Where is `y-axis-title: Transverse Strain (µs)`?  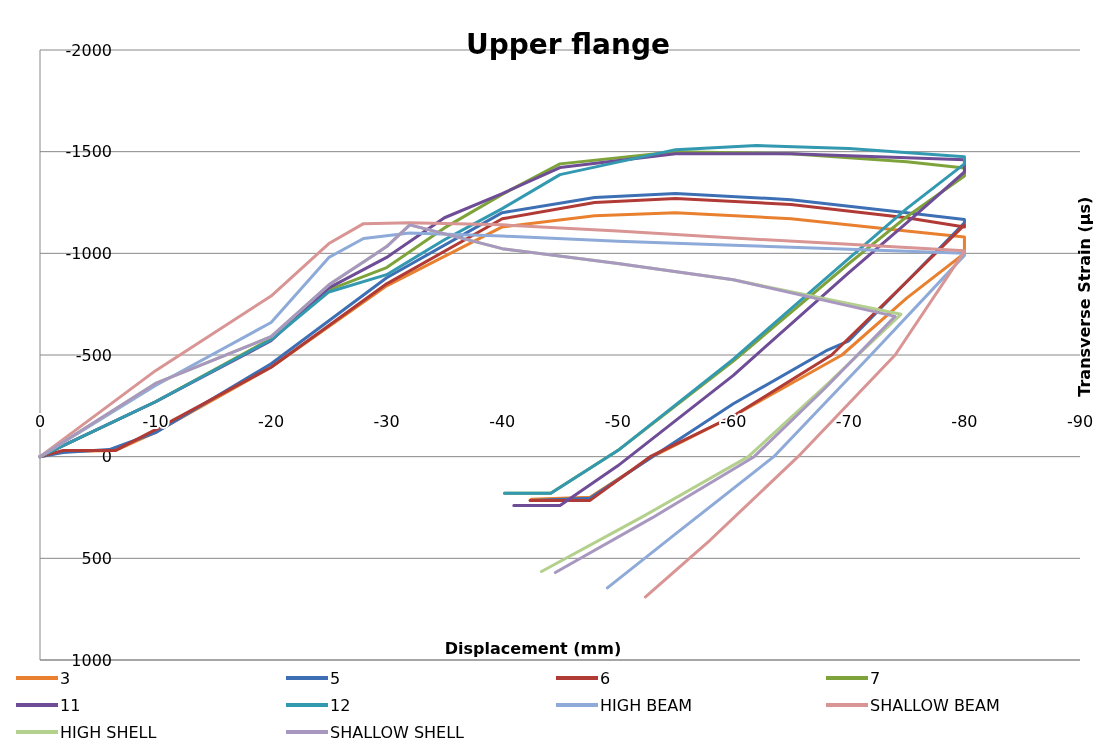
y-axis-title: Transverse Strain (µs) is located at coordinates (1084, 296).